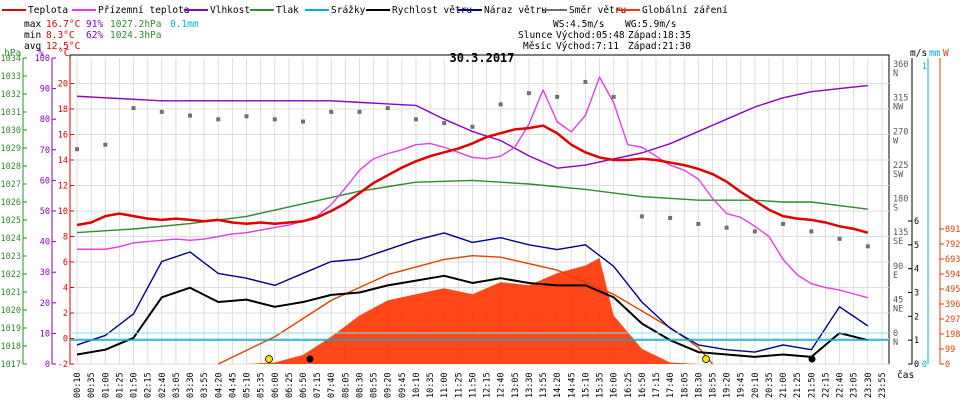 This screenshot has width=966, height=400. Describe the element at coordinates (11, 149) in the screenshot. I see `pressure-tick-label: 1029` at that location.